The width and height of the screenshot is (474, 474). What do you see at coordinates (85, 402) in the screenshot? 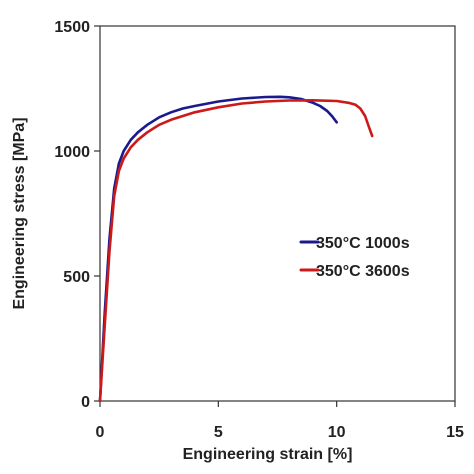
I see `y-tick-label: 0` at bounding box center [85, 402].